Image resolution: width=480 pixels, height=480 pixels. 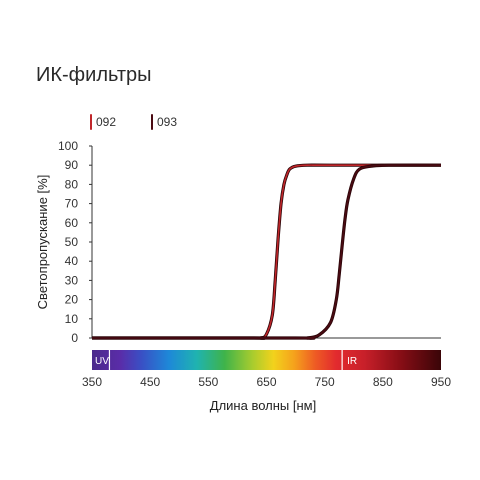 What do you see at coordinates (325, 382) in the screenshot?
I see `x-tick-label: 750` at bounding box center [325, 382].